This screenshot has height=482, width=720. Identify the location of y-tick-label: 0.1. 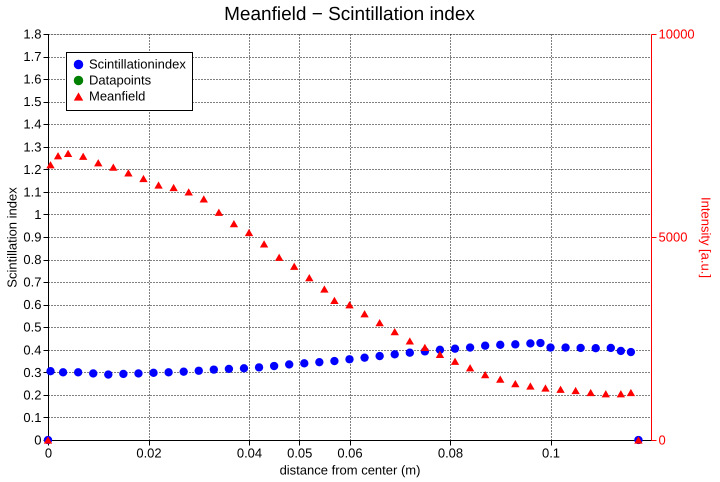
(32, 417).